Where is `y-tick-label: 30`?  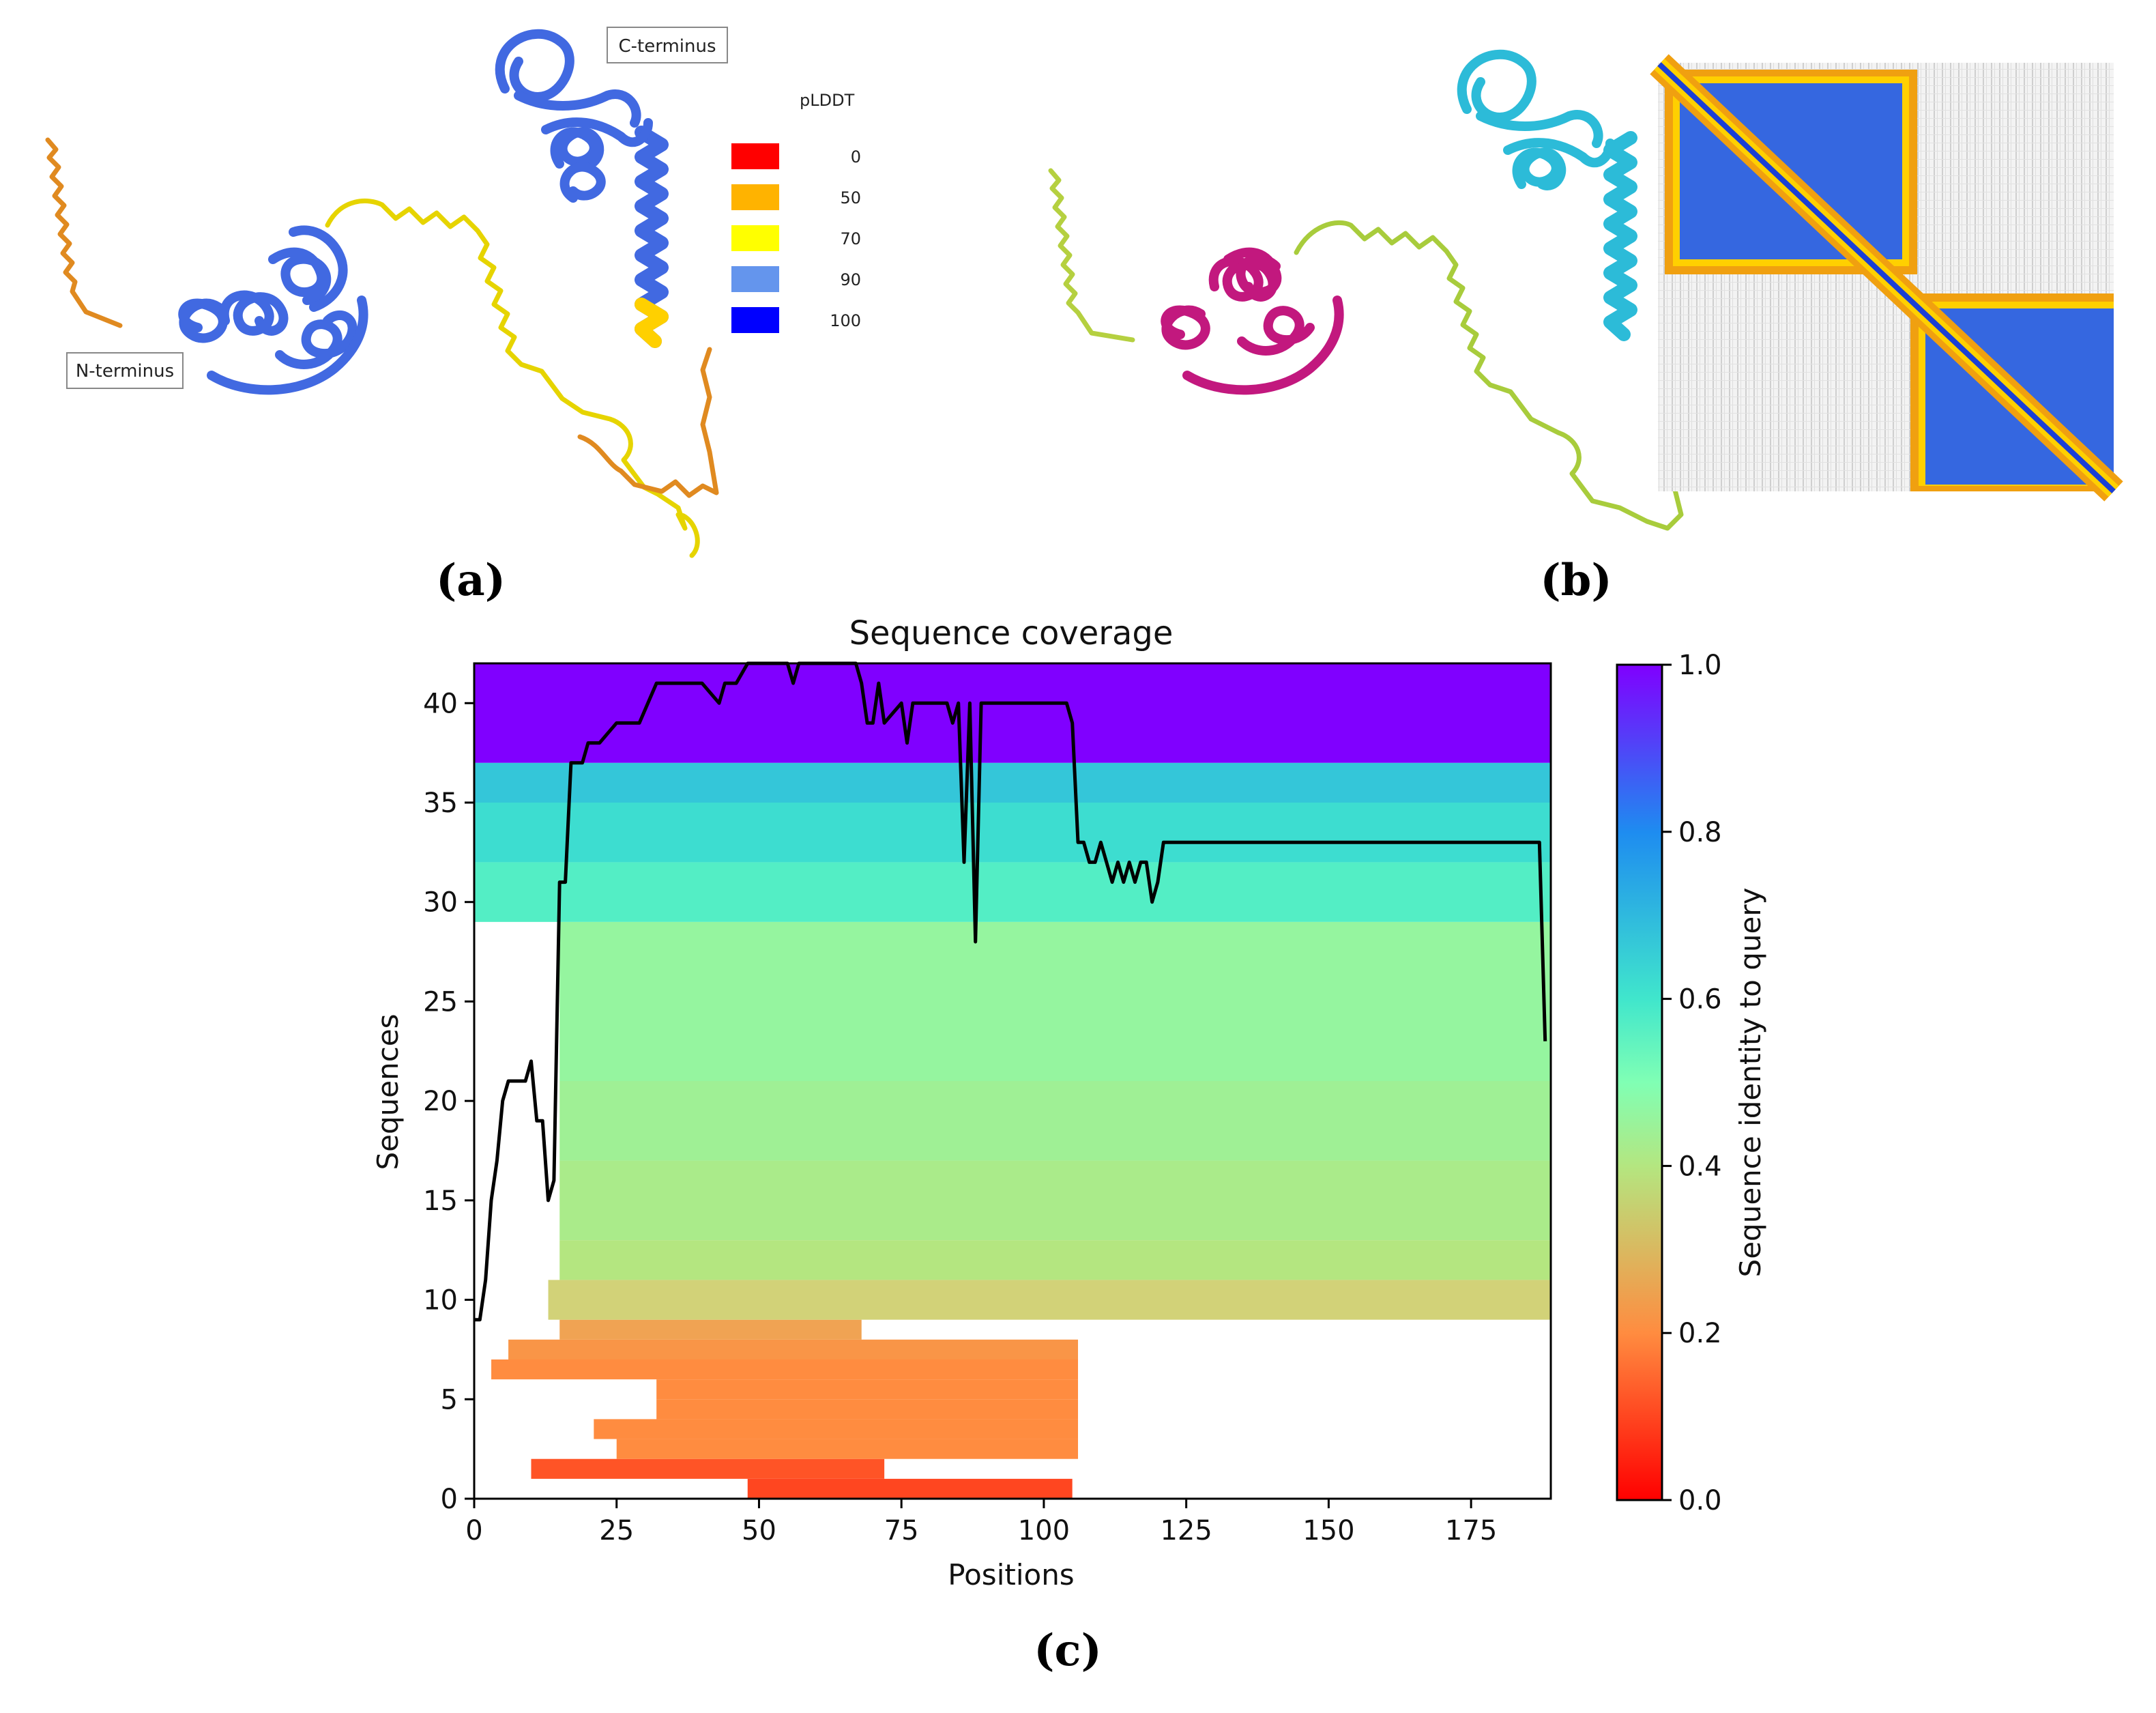 y-tick-label: 30 is located at coordinates (440, 903).